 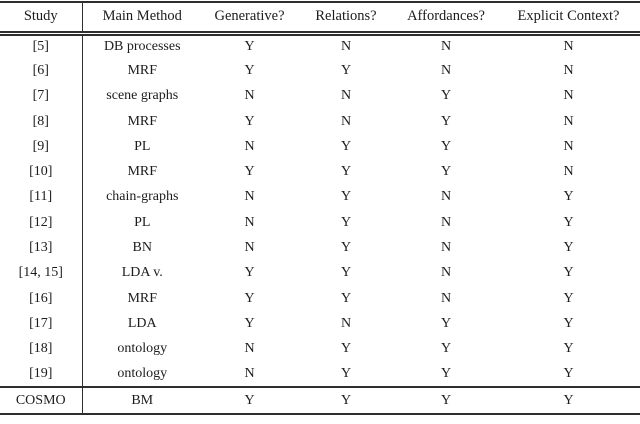 I want to click on table-row: [10] MRF Y Y Y N, so click(x=320, y=172).